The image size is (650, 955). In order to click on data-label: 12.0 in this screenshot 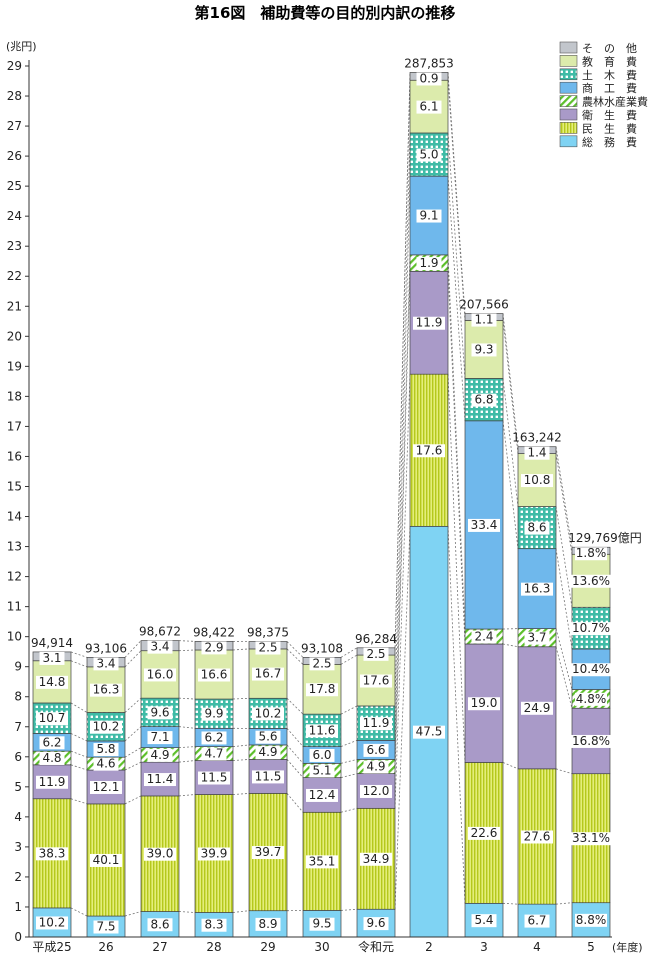, I will do `click(376, 791)`.